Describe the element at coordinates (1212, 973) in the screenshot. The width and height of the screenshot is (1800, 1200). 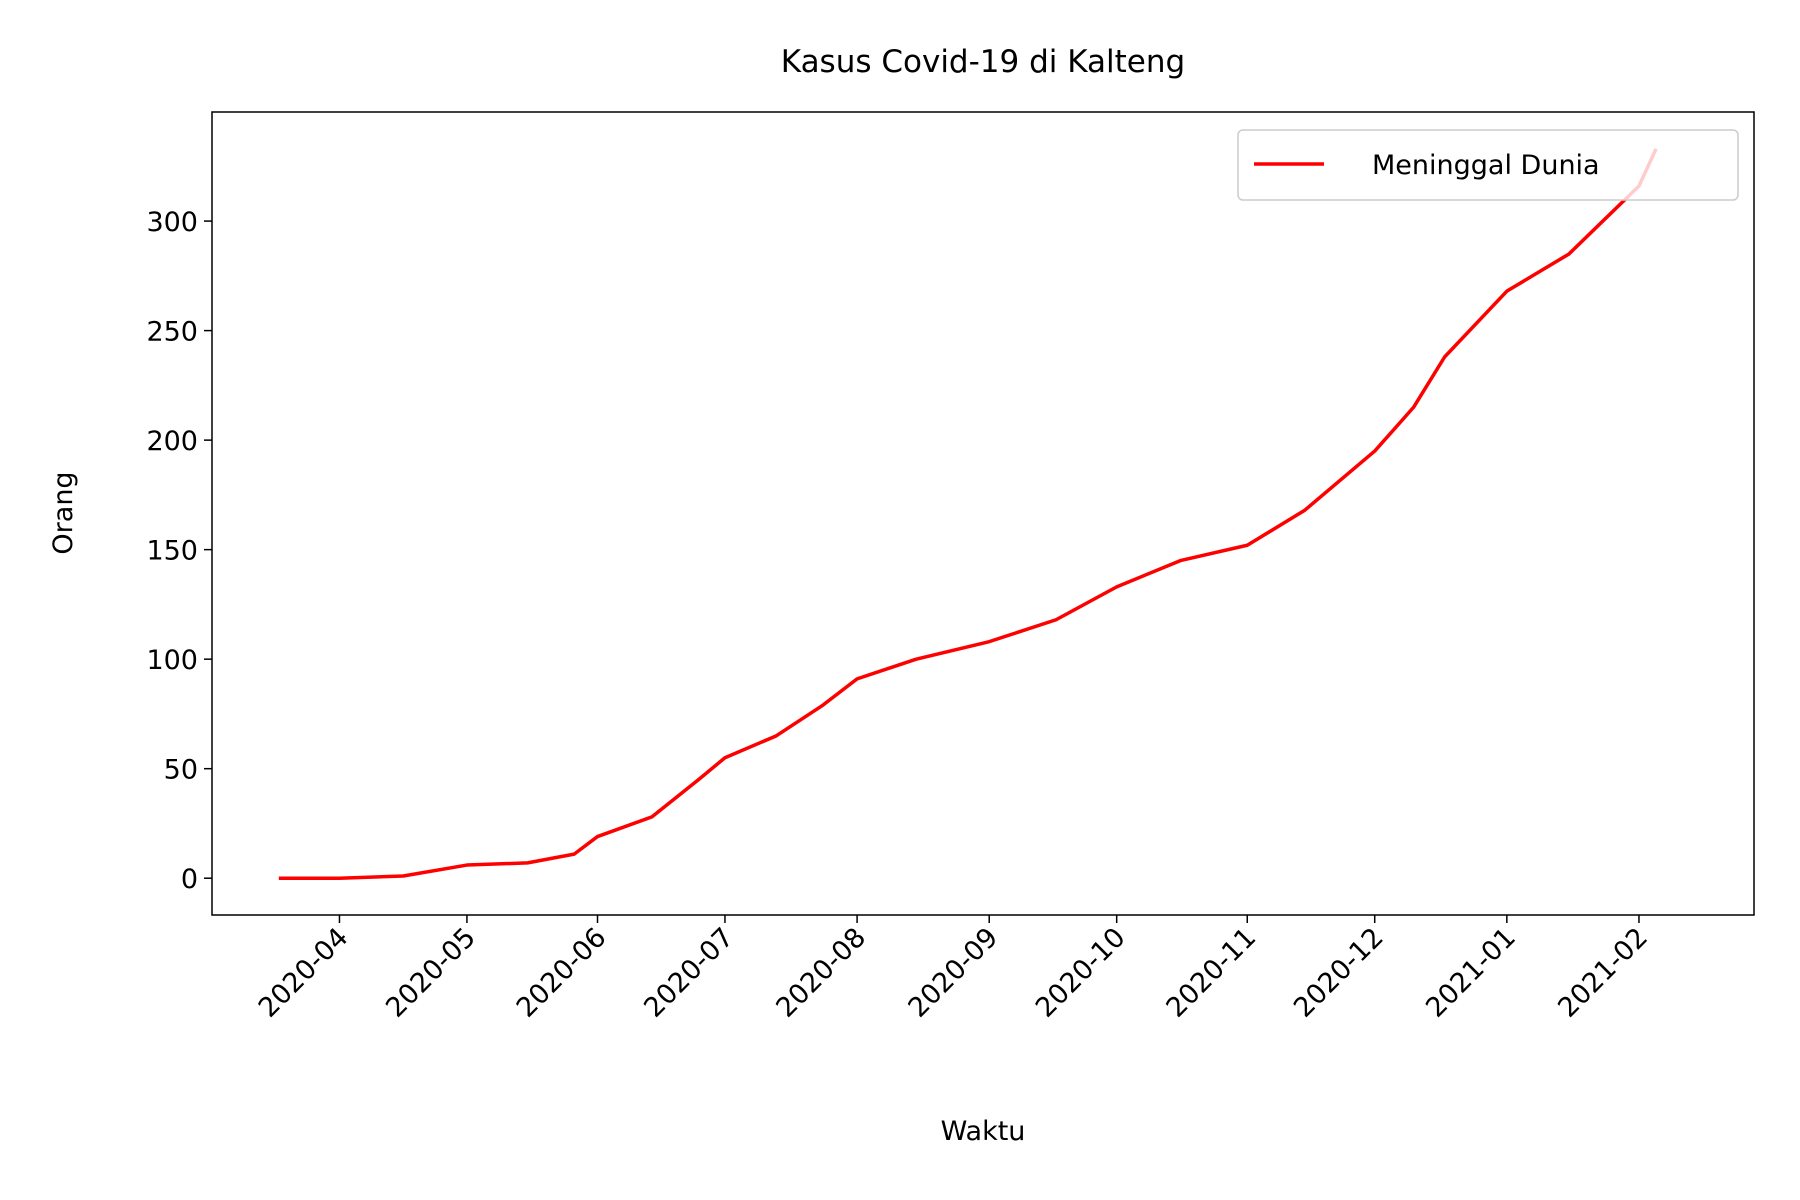
I see `x-tick-label: 2020-11` at that location.